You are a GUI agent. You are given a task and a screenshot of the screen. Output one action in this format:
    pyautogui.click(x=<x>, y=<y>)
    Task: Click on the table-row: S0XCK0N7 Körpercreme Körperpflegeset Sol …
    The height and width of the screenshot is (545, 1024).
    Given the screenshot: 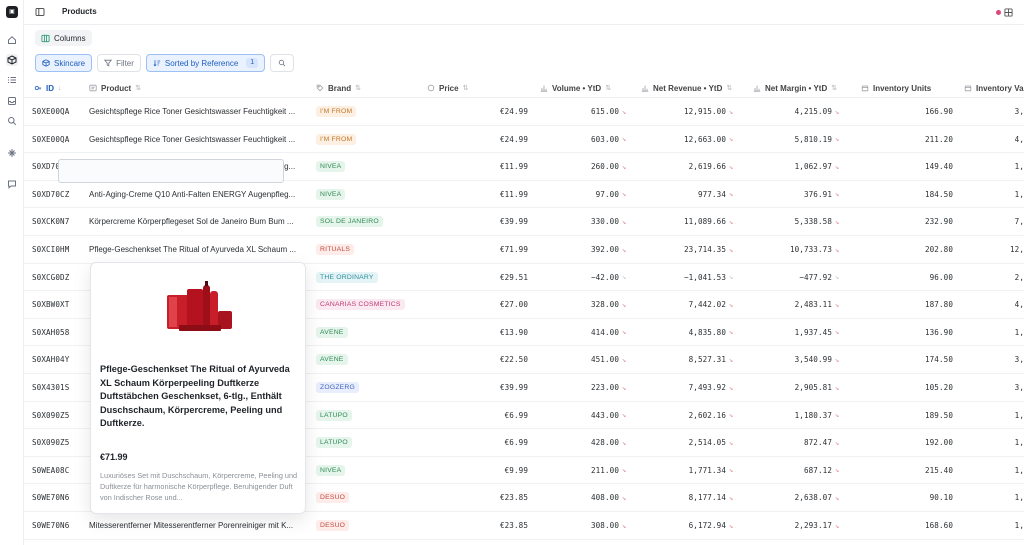 What is the action you would take?
    pyautogui.click(x=524, y=222)
    